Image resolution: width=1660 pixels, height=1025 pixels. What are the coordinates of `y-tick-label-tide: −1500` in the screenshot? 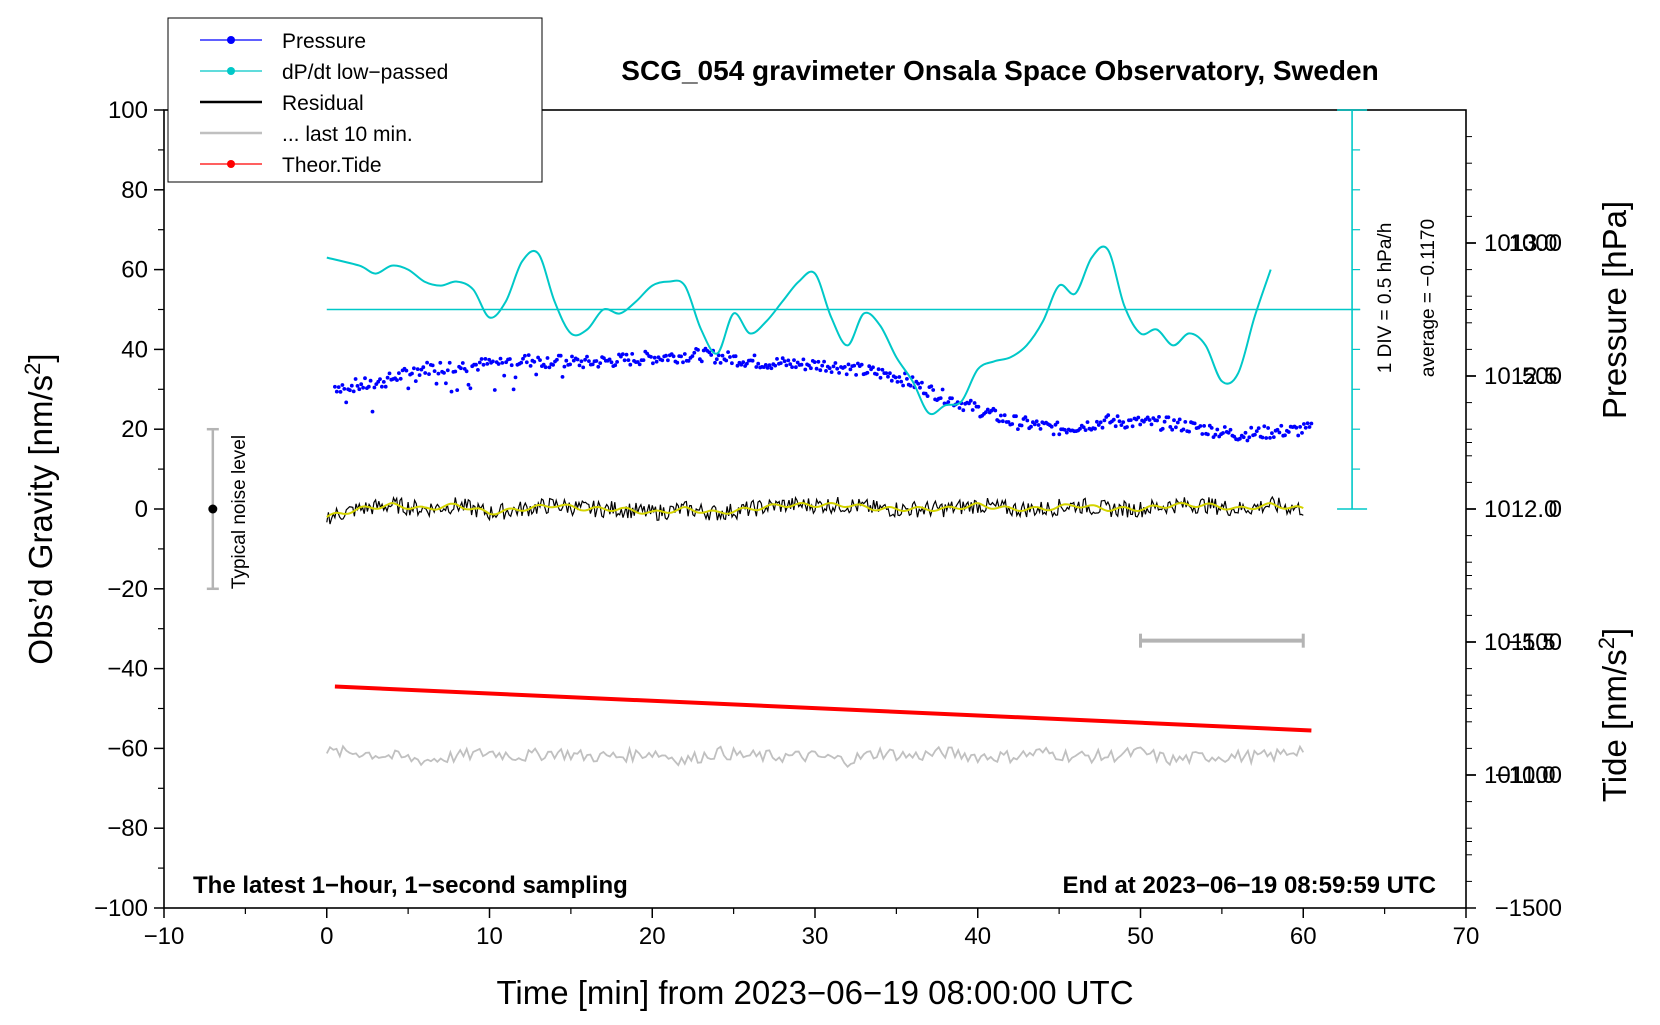 It's located at (1528, 908).